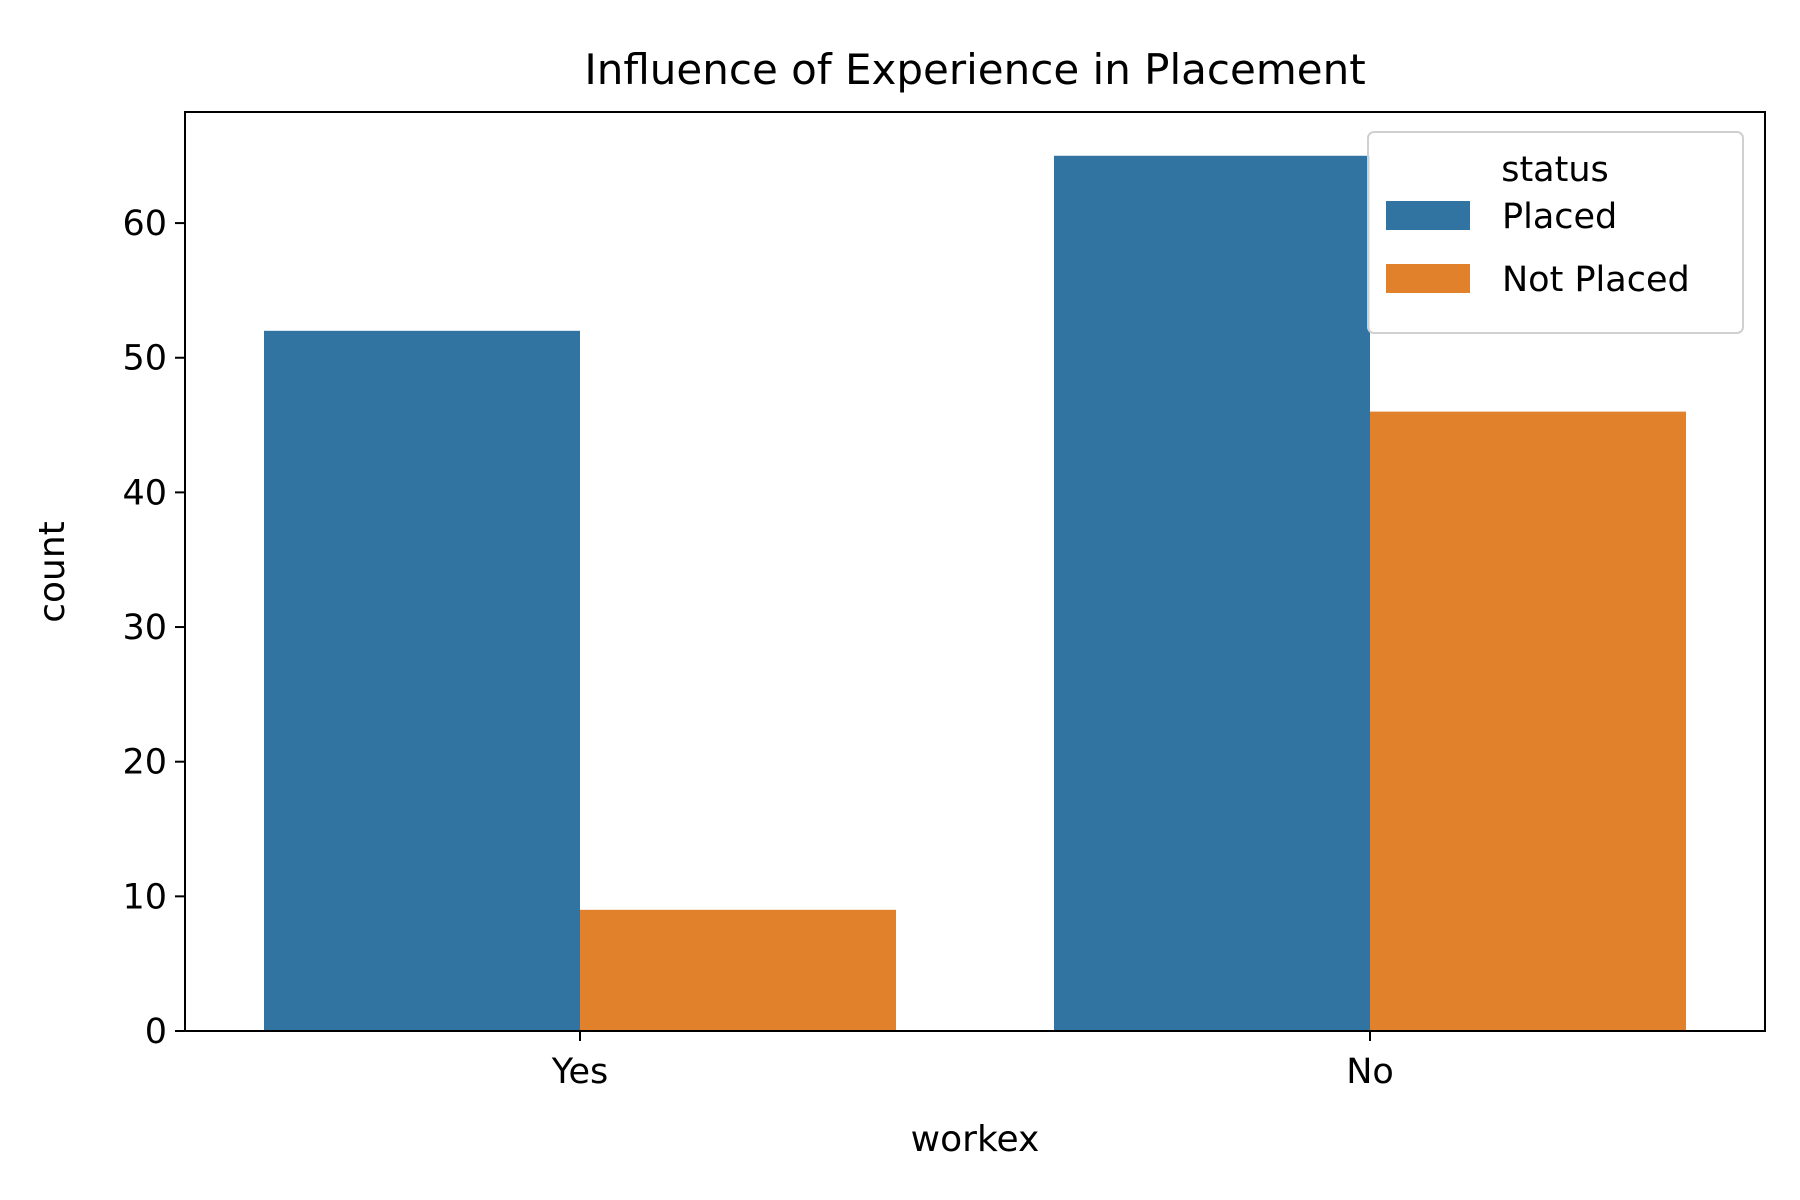 The height and width of the screenshot is (1200, 1800). Describe the element at coordinates (144, 493) in the screenshot. I see `y-tick-label-40: 40` at that location.